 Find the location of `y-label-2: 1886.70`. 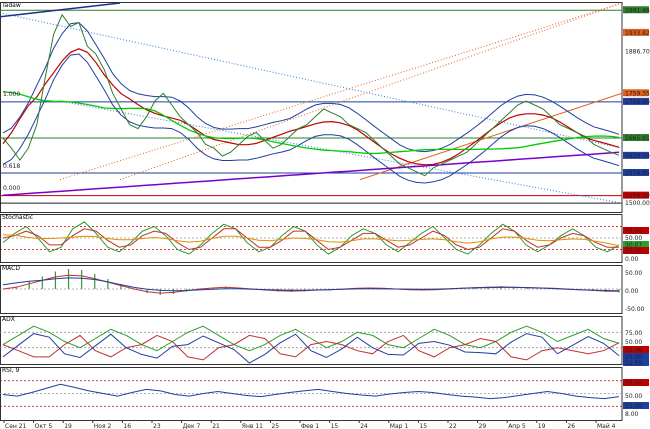

y-label-2: 1886.70 is located at coordinates (637, 51).